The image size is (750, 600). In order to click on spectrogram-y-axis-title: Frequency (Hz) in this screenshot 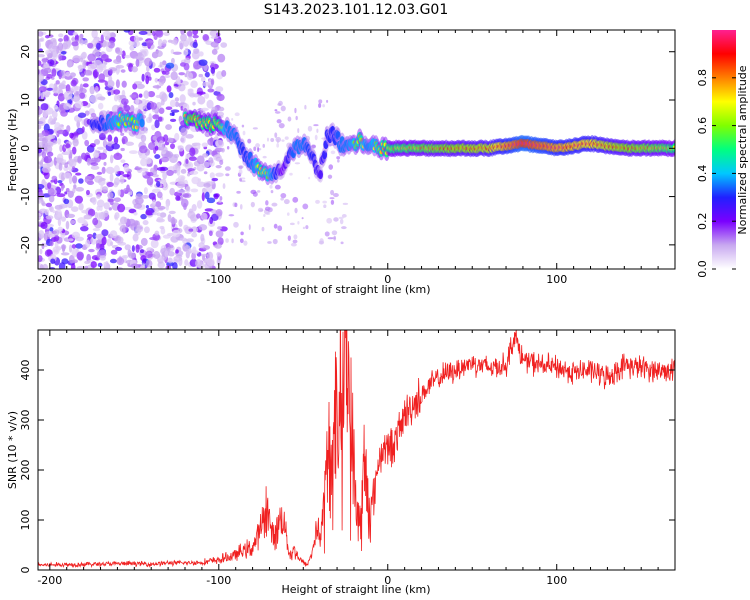, I will do `click(12, 150)`.